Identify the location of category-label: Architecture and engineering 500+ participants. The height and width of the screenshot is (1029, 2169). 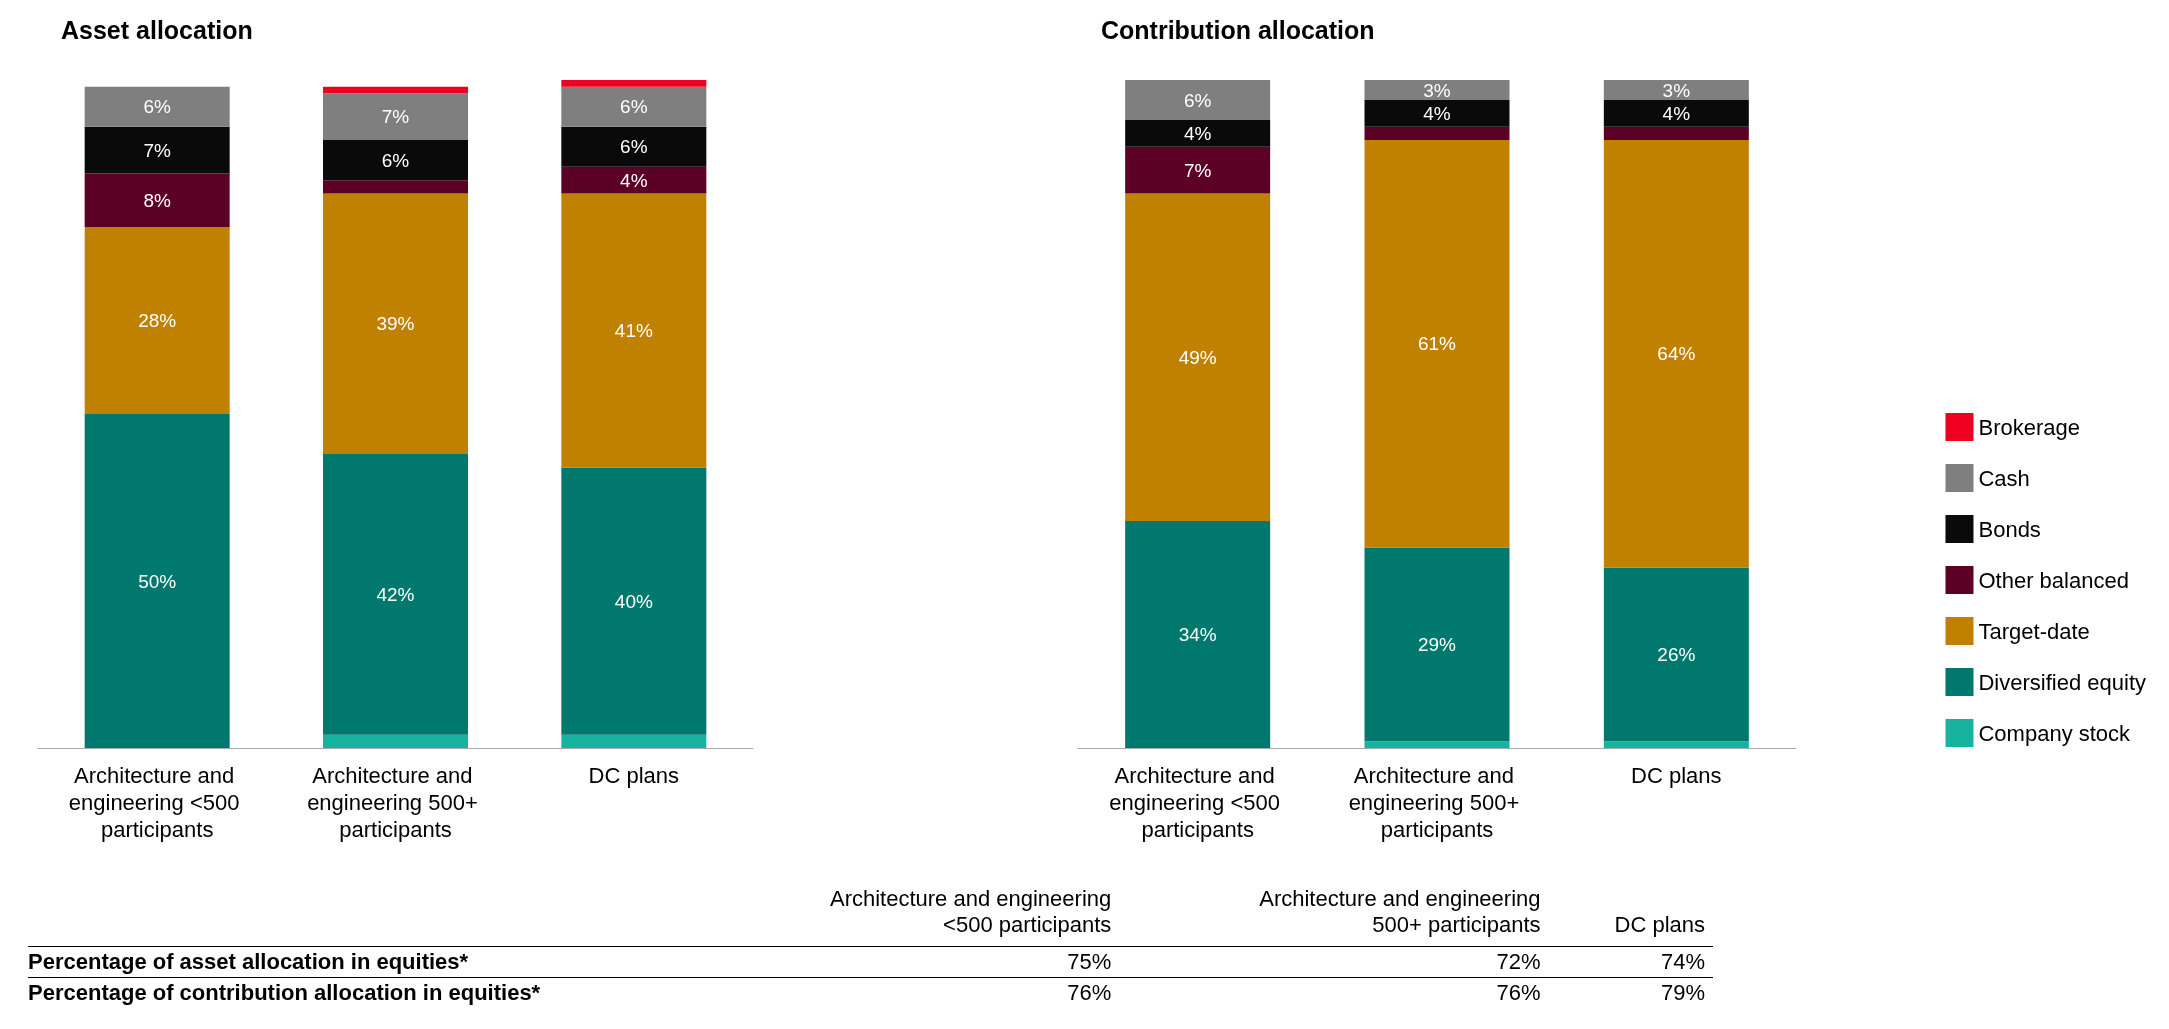
(1399, 912).